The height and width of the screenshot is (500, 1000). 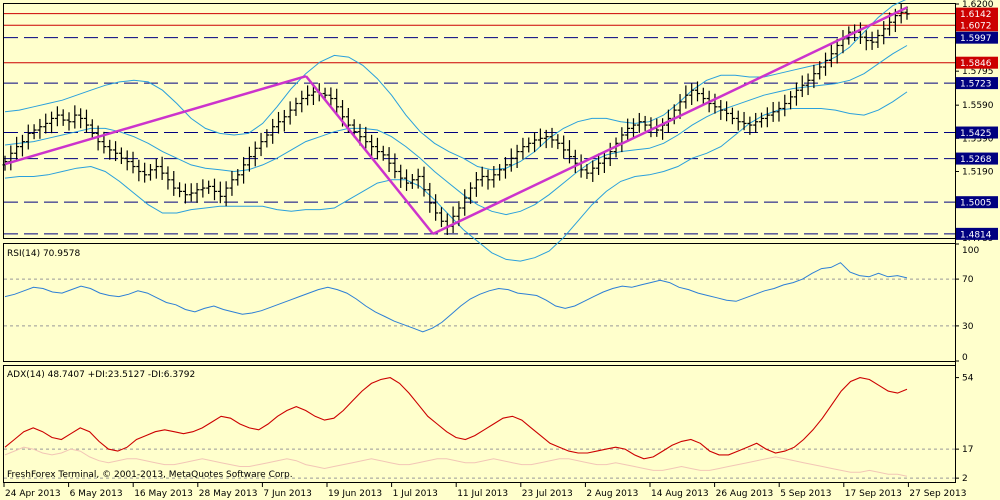 What do you see at coordinates (163, 494) in the screenshot?
I see `time-axis-label: 16 May 2013` at bounding box center [163, 494].